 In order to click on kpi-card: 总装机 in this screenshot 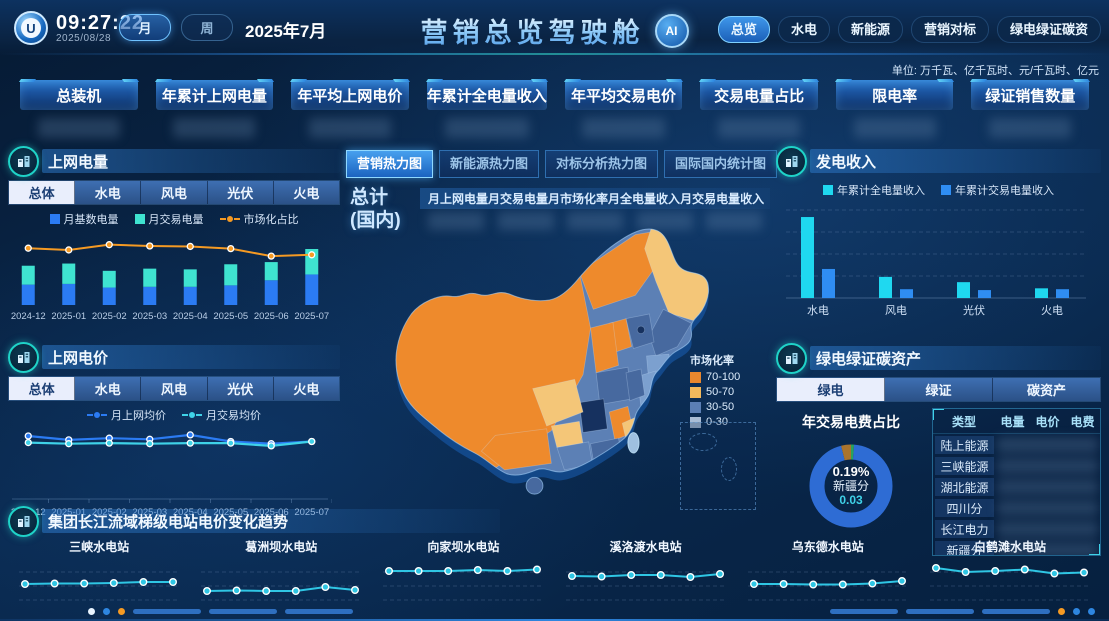, I will do `click(79, 109)`.